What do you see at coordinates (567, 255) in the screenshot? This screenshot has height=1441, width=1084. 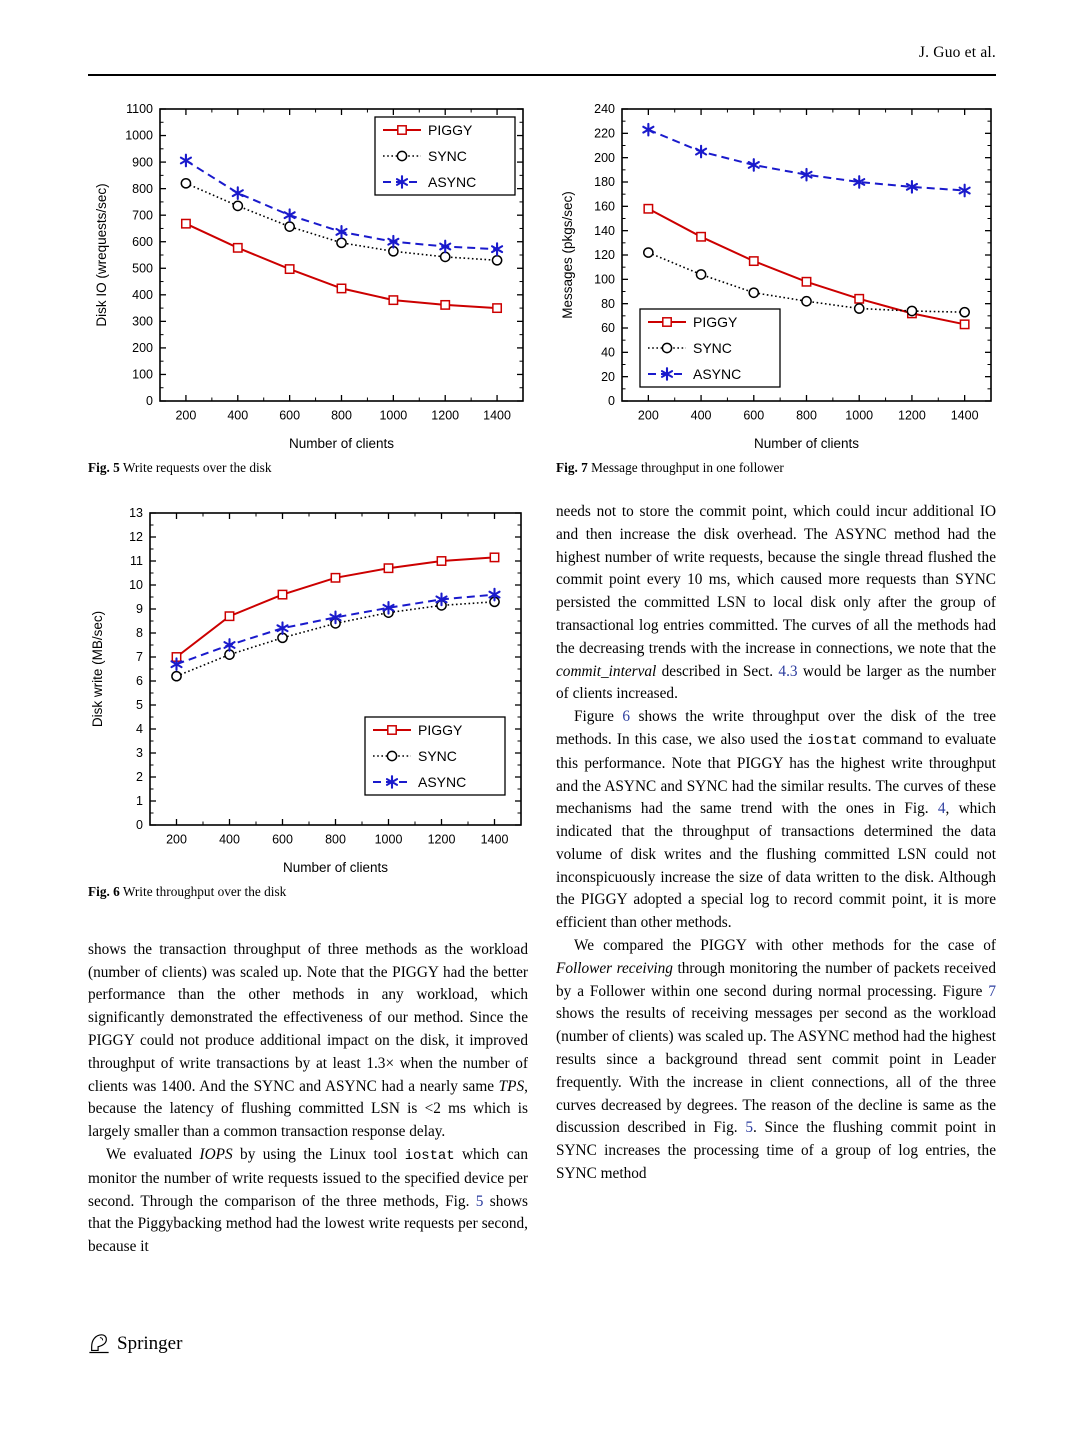 I see `y-axis-label: Messages (pkgs/sec)` at bounding box center [567, 255].